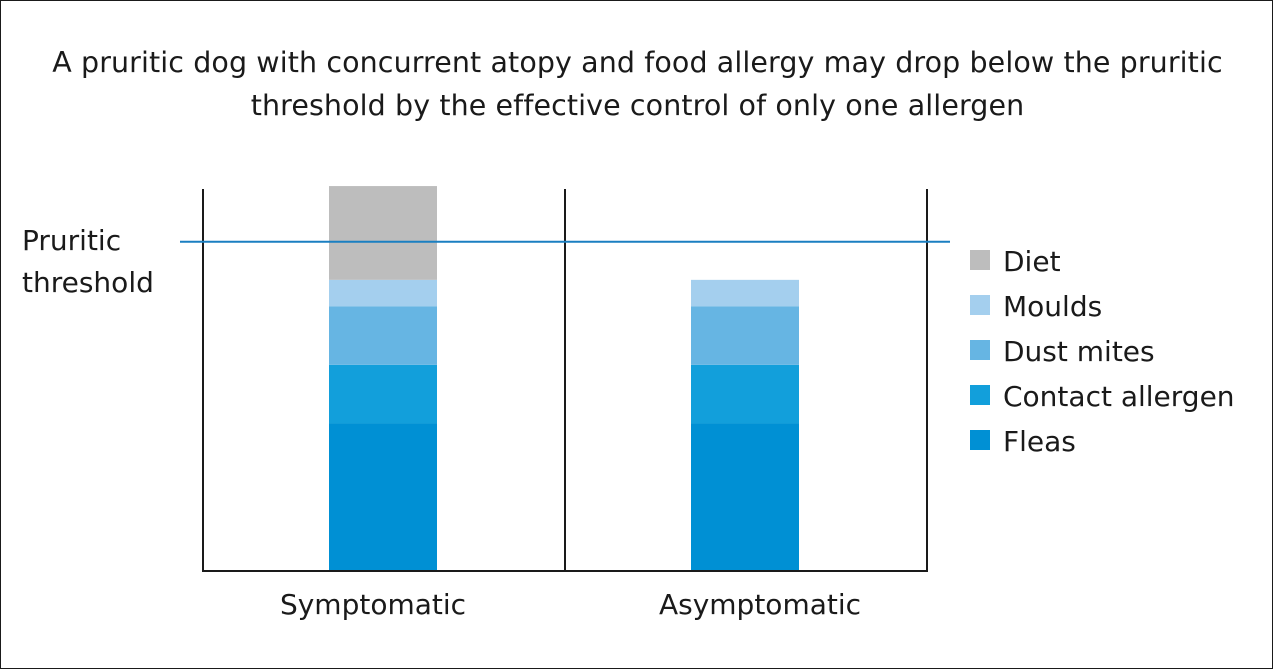  What do you see at coordinates (745, 335) in the screenshot?
I see `bar-asymptomatic-dust-mites` at bounding box center [745, 335].